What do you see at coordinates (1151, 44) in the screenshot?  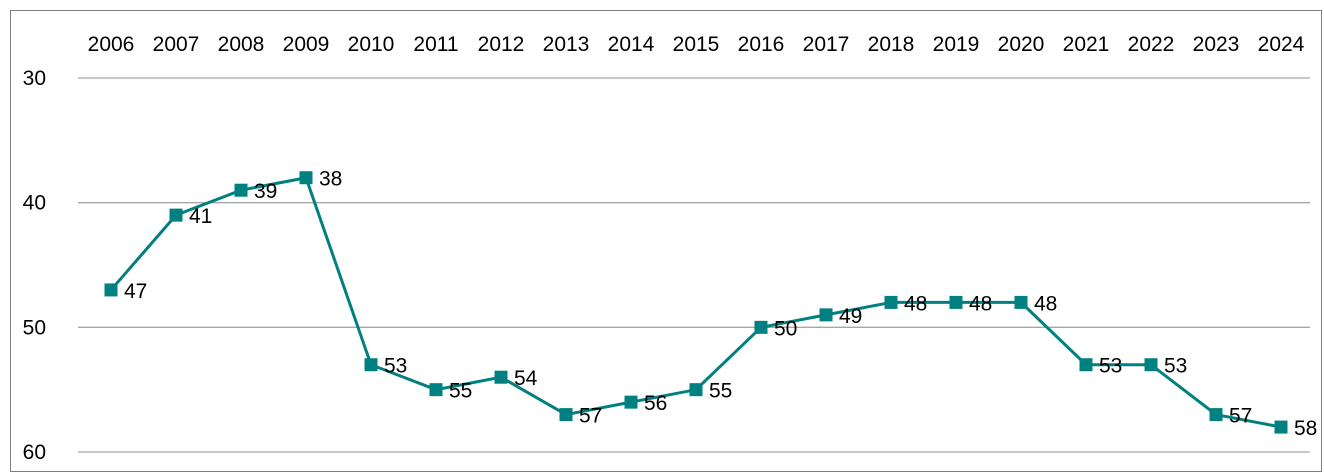 I see `x-tick-label: 2022` at bounding box center [1151, 44].